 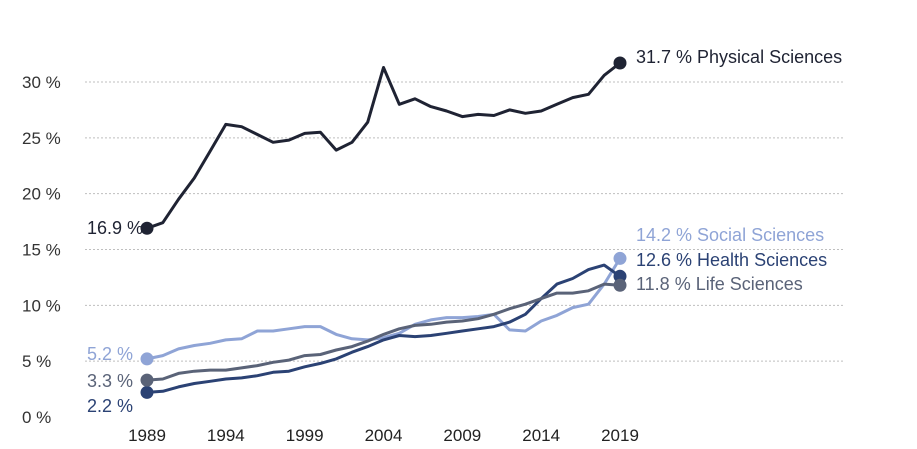 What do you see at coordinates (147, 392) in the screenshot?
I see `health-sciences-start-point` at bounding box center [147, 392].